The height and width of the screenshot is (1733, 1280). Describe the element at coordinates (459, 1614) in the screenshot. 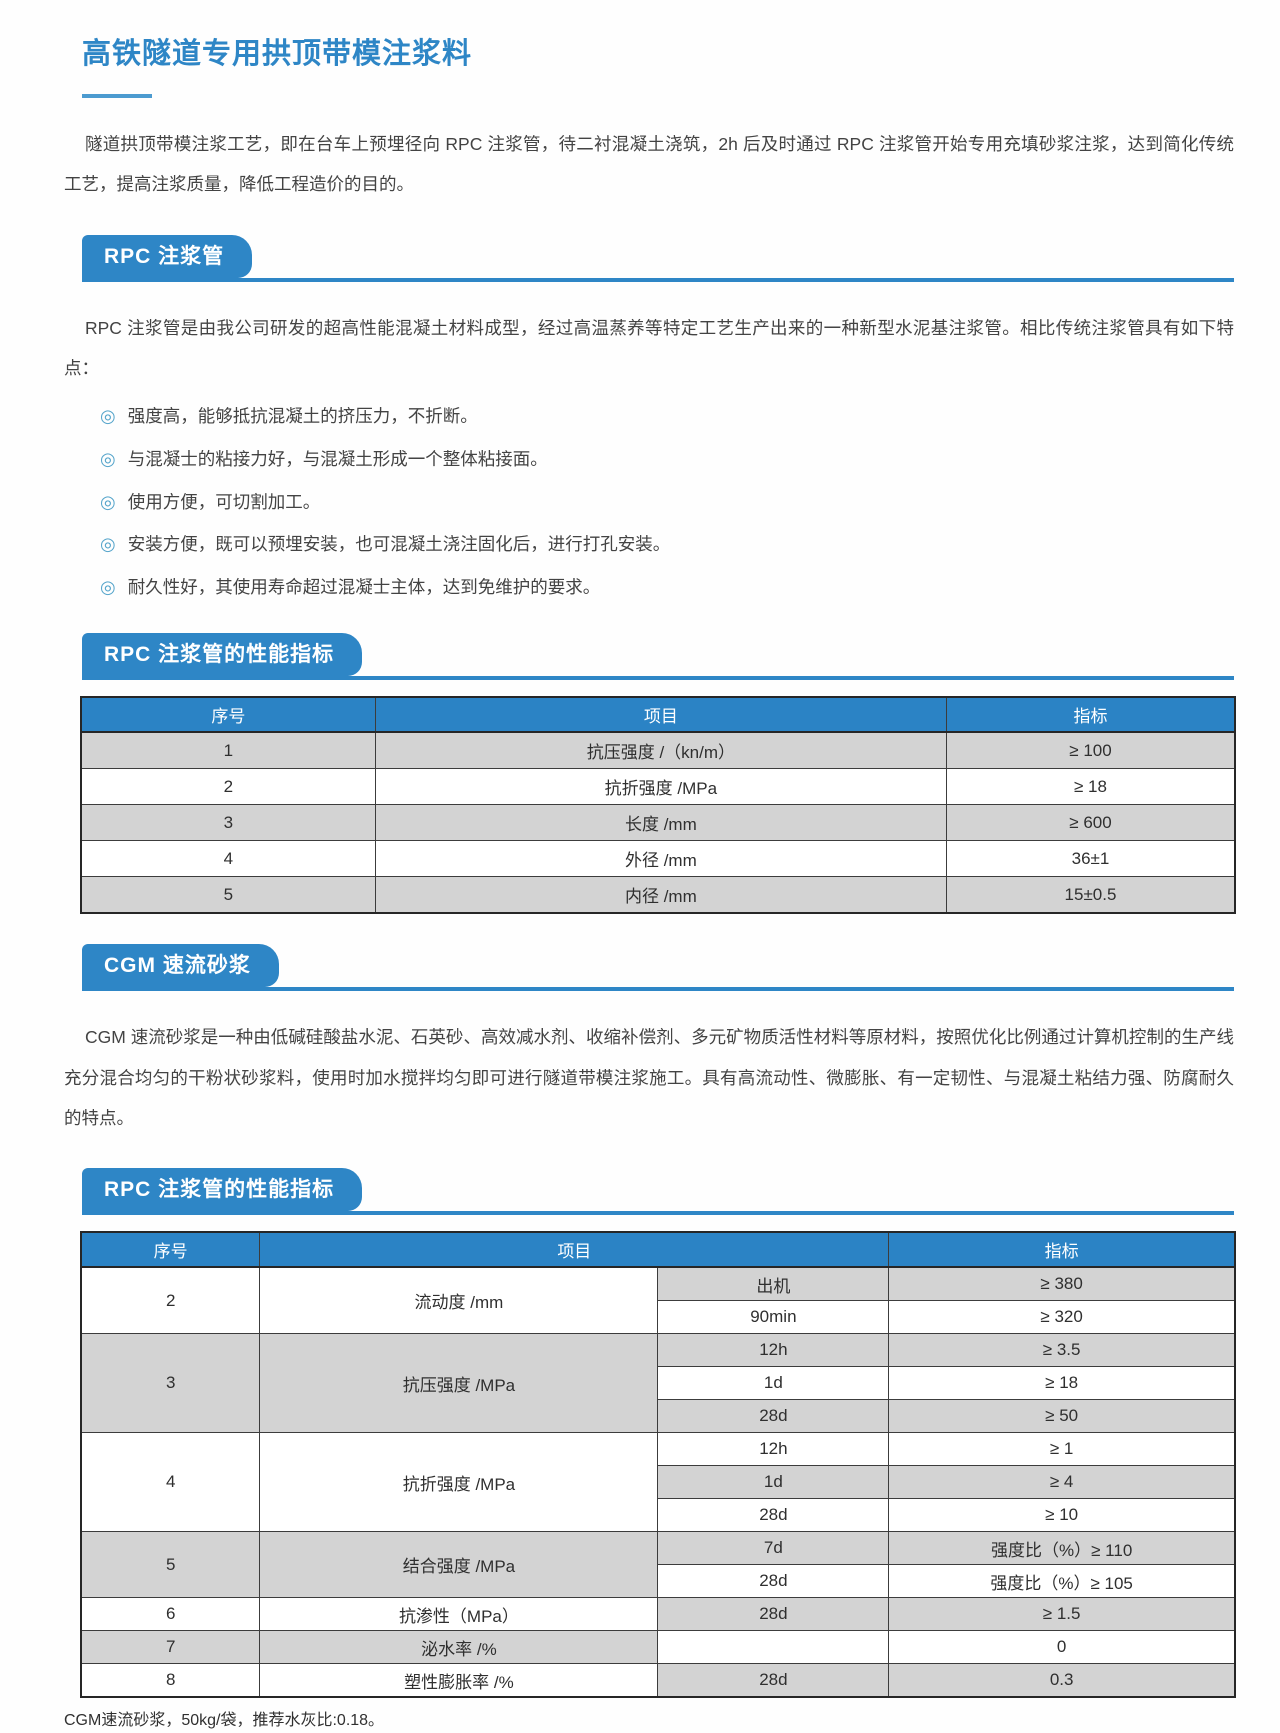

I see `item-cell: 抗渗性（MPa）` at that location.